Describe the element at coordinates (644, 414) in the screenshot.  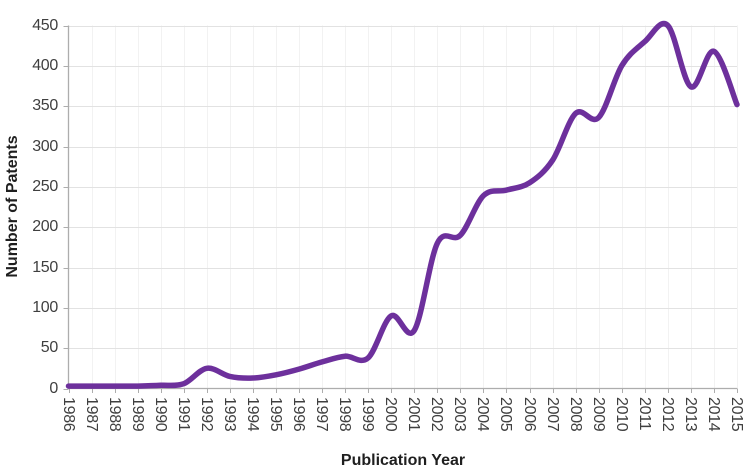
I see `x-tick-label: 2011` at that location.